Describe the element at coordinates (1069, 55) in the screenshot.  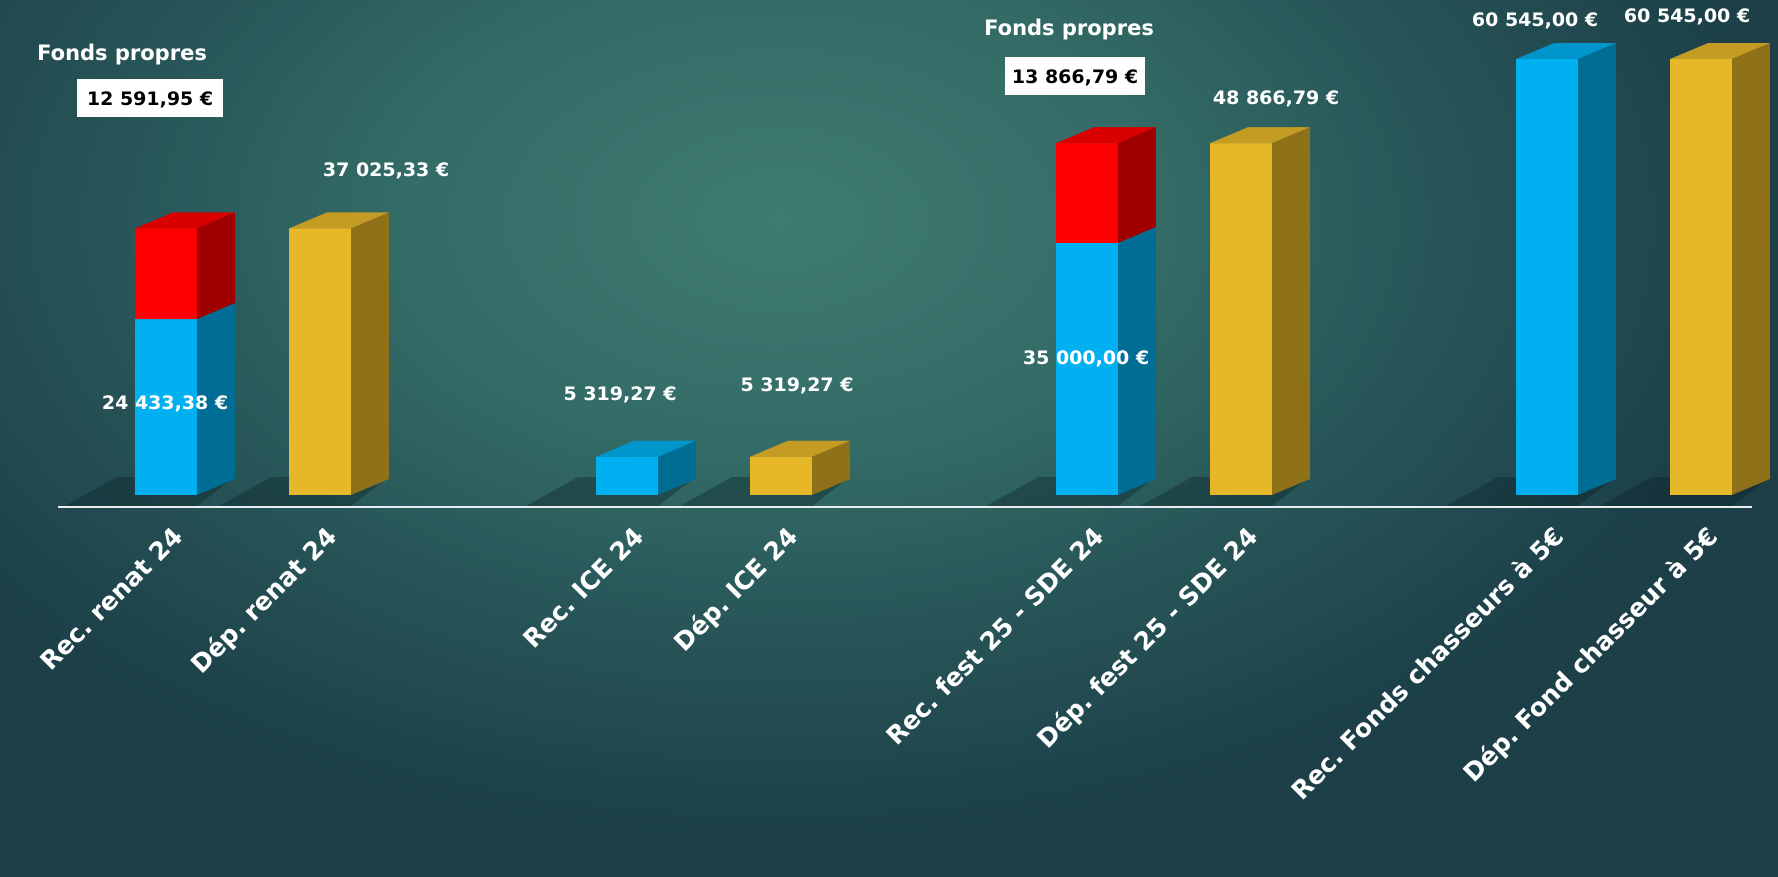
I see `fonds-propres-annotation: Fonds propres 13 866,79 €` at that location.